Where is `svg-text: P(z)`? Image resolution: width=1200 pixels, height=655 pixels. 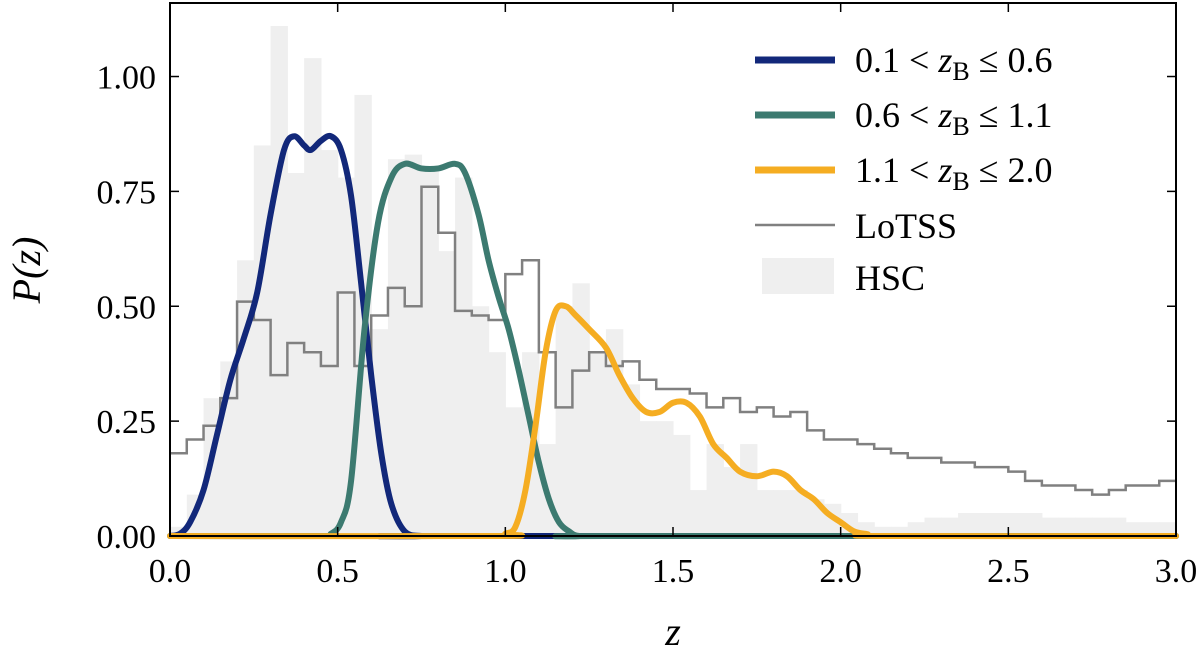
svg-text: P(z) is located at coordinates (26, 271).